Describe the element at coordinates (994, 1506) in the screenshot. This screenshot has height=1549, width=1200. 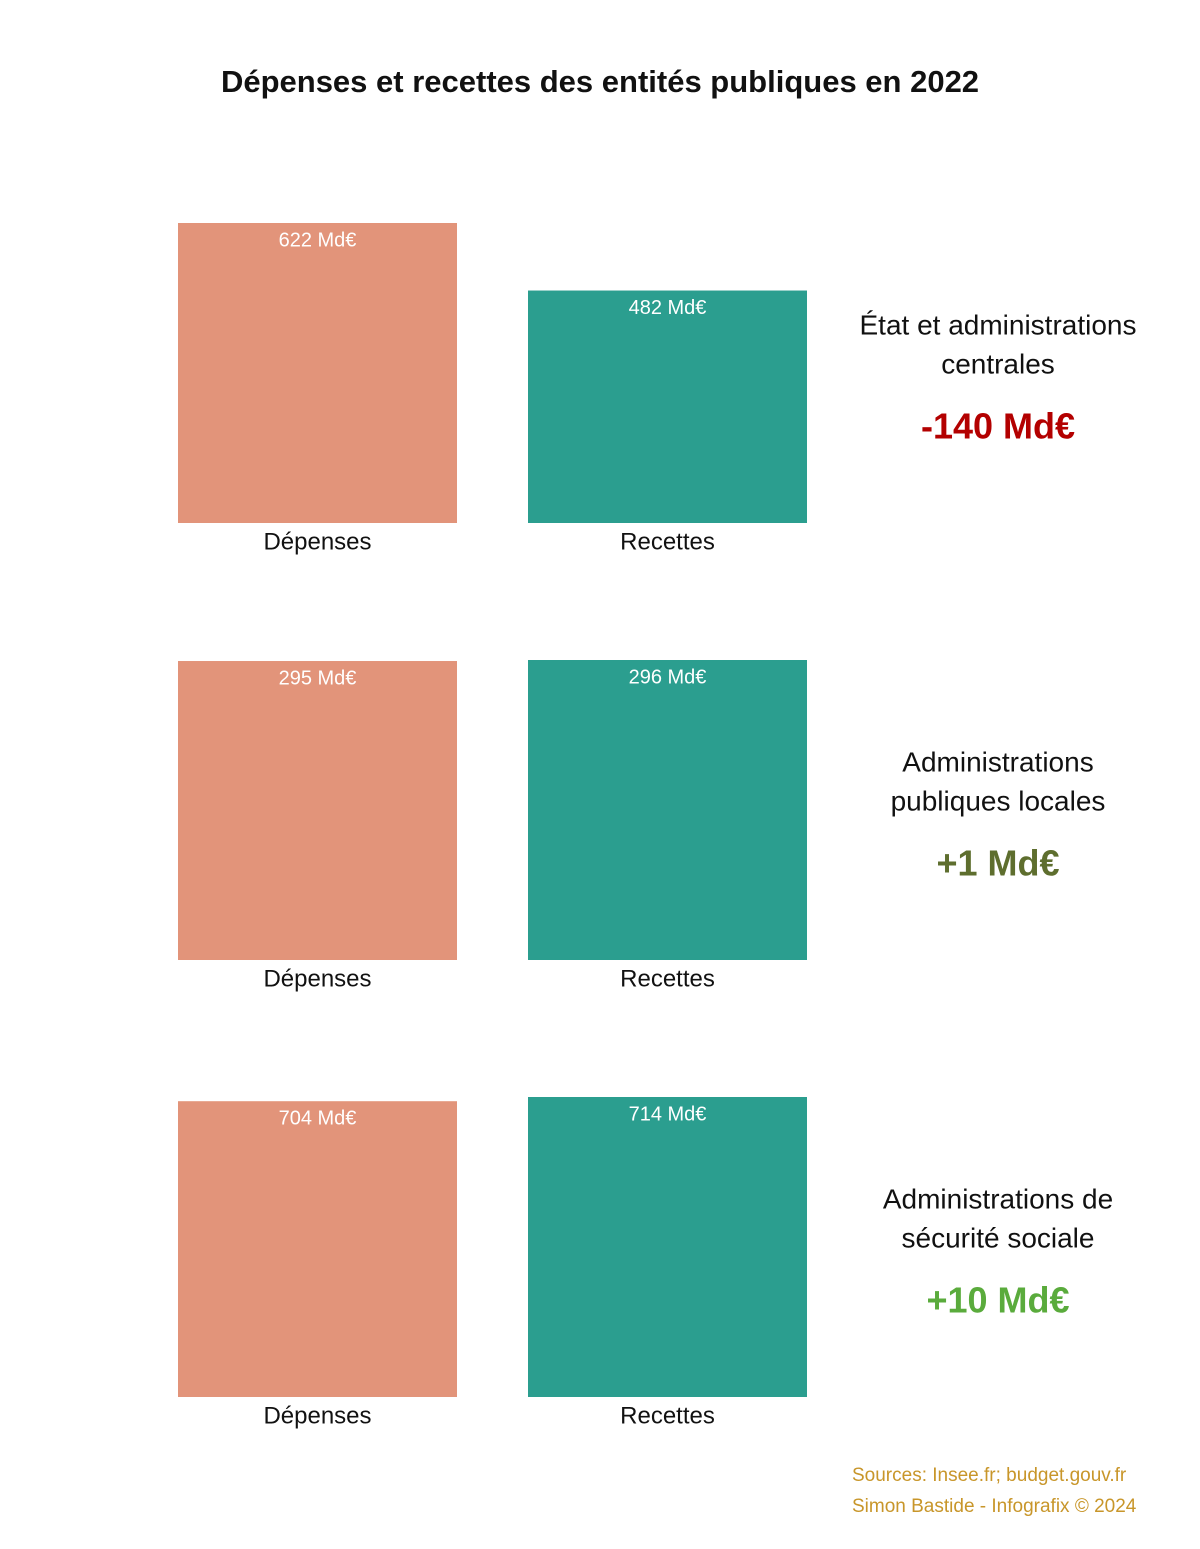
I see `credit: Simon Bastide - Infografix © 2024` at that location.